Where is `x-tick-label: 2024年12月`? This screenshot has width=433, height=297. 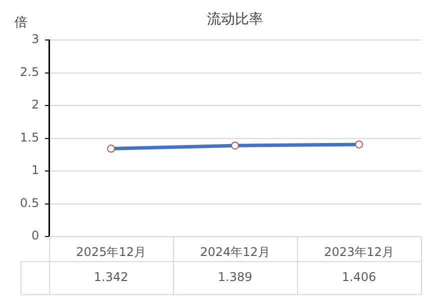 x-tick-label: 2024年12月 is located at coordinates (235, 251).